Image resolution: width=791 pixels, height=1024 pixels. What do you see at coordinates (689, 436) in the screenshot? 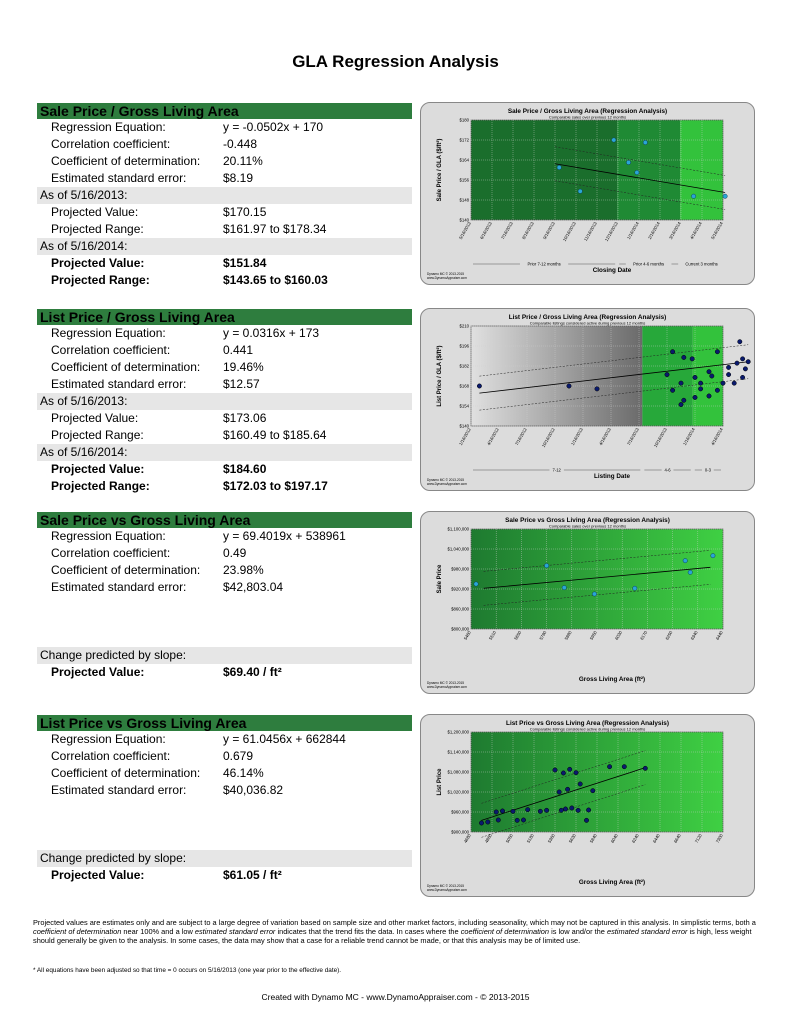
I see `x-tick-label: 1/16/2014` at bounding box center [689, 436].